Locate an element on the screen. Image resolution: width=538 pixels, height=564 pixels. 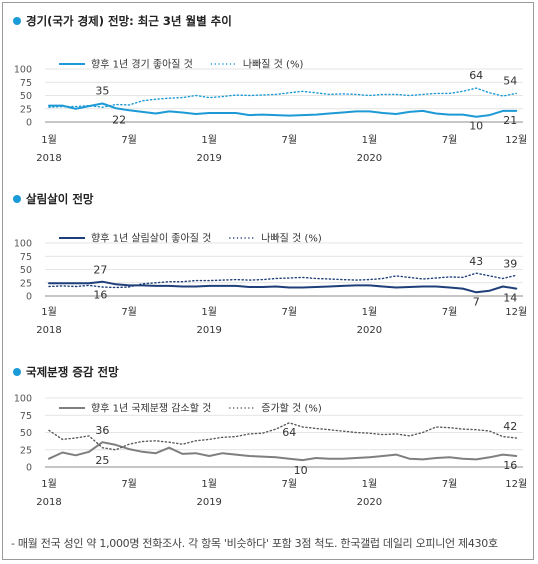
data-label: 36 is located at coordinates (102, 430).